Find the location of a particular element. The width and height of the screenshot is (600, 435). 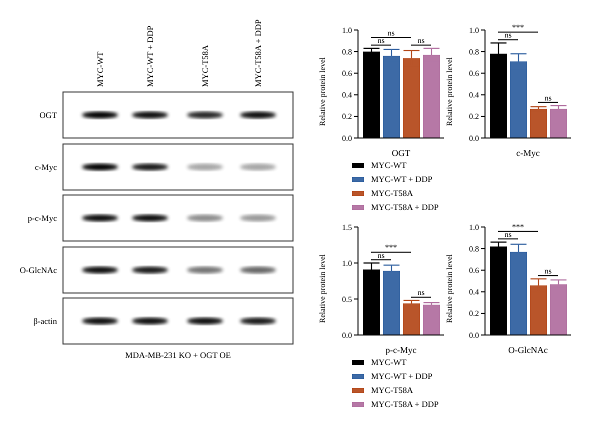

x-axis-title: OGT is located at coordinates (401, 153).